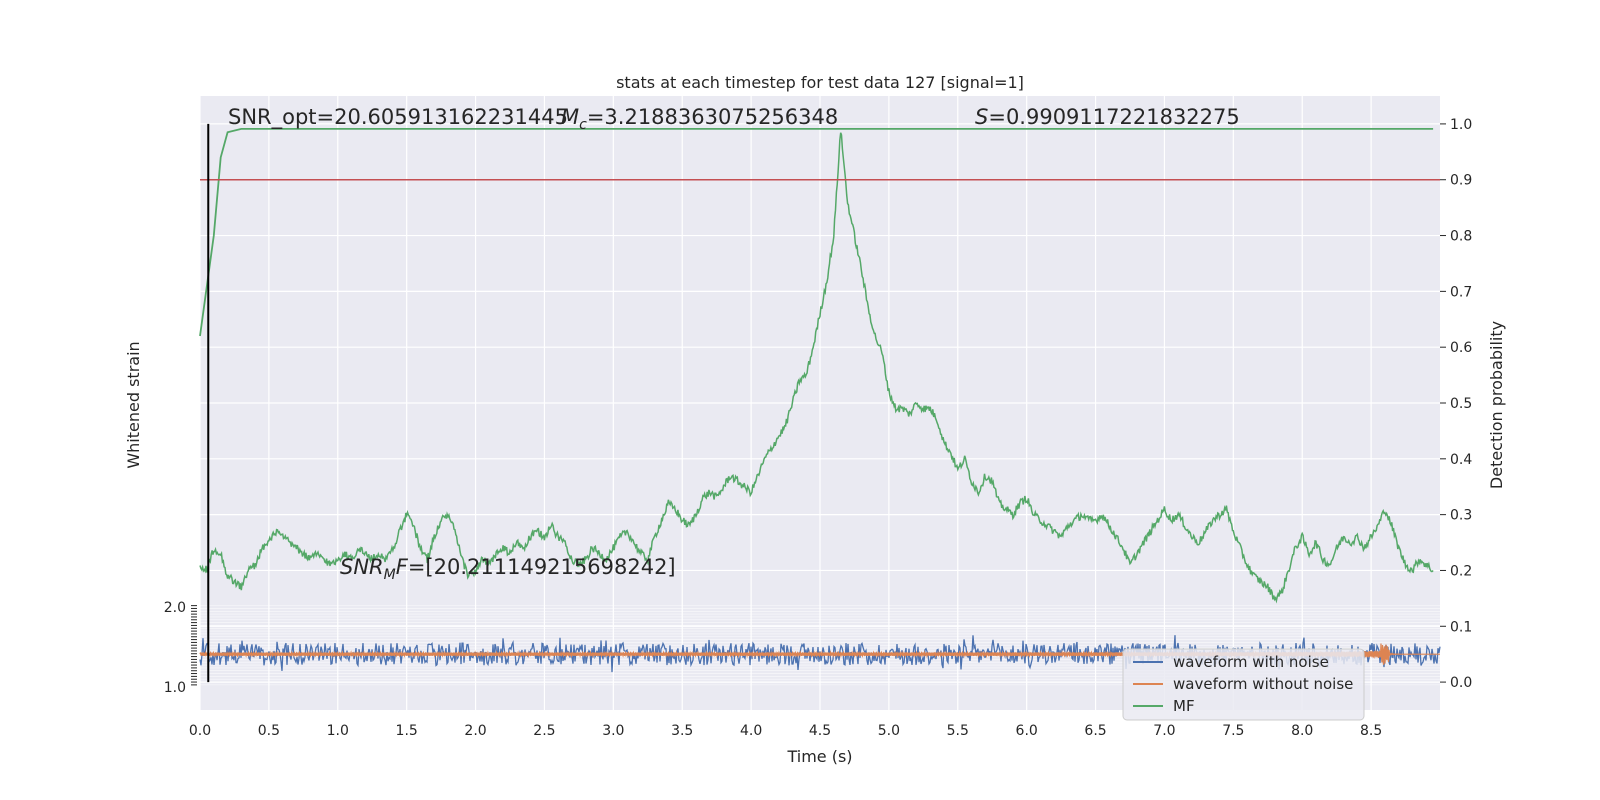 Image resolution: width=1600 pixels, height=800 pixels. What do you see at coordinates (583, 125) in the screenshot?
I see `chirp-mass-subscript: c` at bounding box center [583, 125].